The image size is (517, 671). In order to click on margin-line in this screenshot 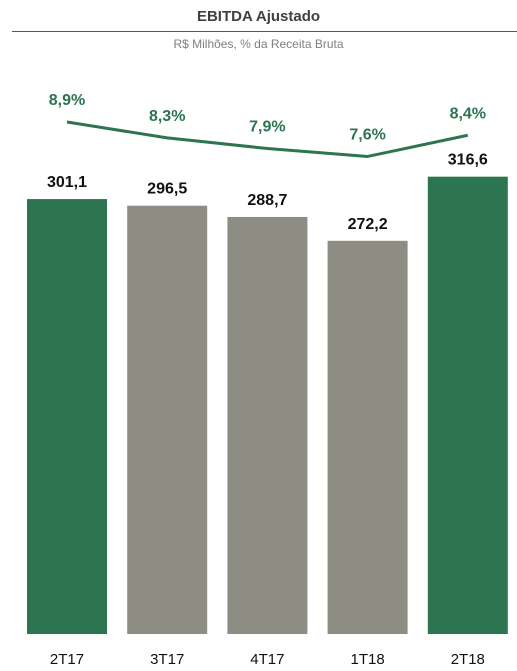, I will do `click(267, 139)`.